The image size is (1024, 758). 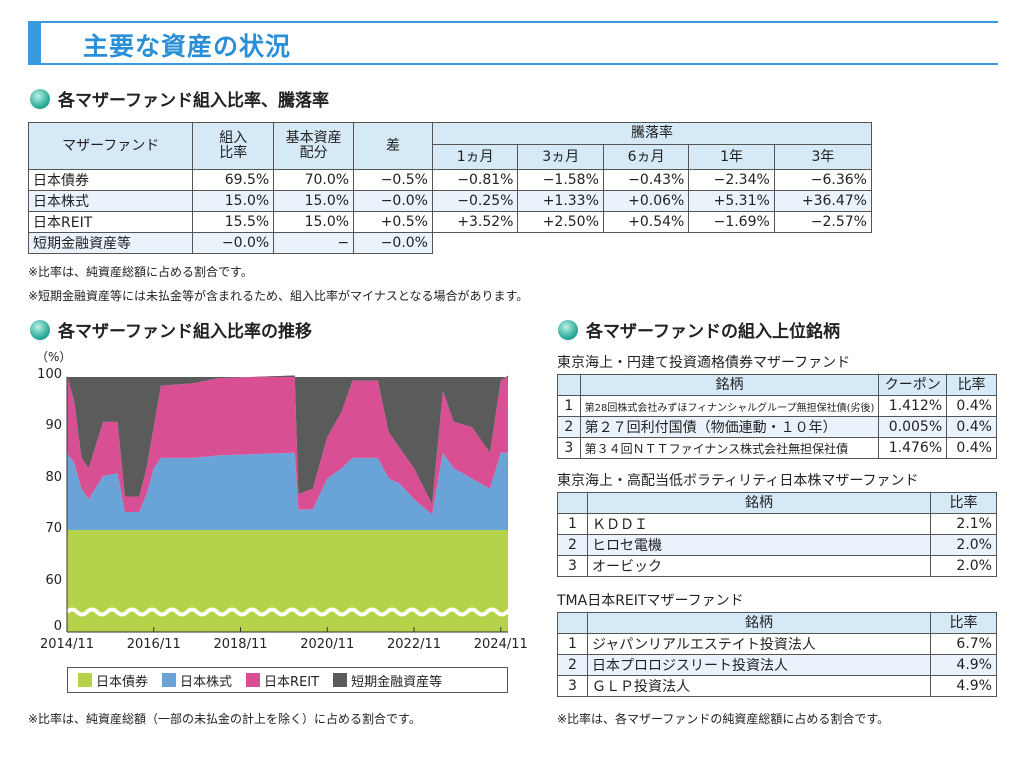 What do you see at coordinates (560, 222) in the screenshot?
I see `perf: +2.50%` at bounding box center [560, 222].